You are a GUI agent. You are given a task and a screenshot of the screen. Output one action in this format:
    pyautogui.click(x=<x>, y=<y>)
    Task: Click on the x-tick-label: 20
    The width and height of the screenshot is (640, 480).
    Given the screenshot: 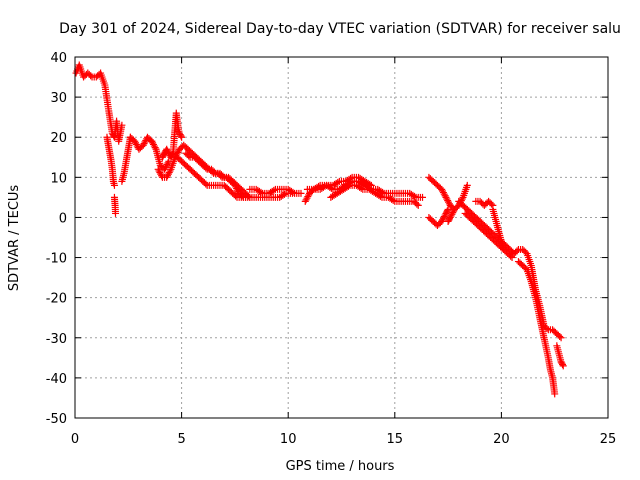 What is the action you would take?
    pyautogui.click(x=501, y=439)
    